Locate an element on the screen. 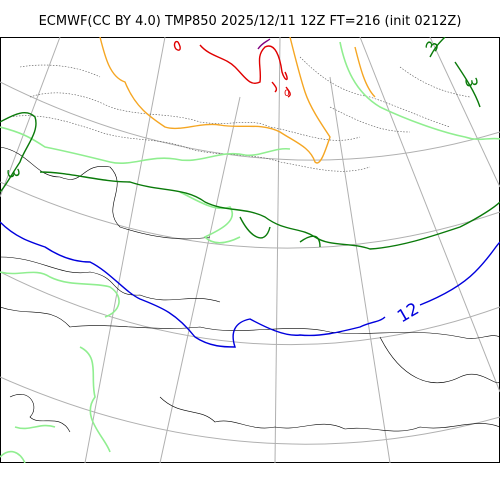  contour-label-3-right: 3 is located at coordinates (471, 82).